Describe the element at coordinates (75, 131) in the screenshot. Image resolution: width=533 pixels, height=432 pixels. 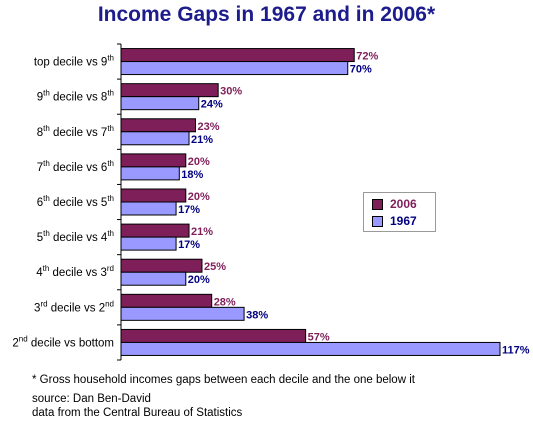
I see `category-label: 8th decile vs 7th` at that location.